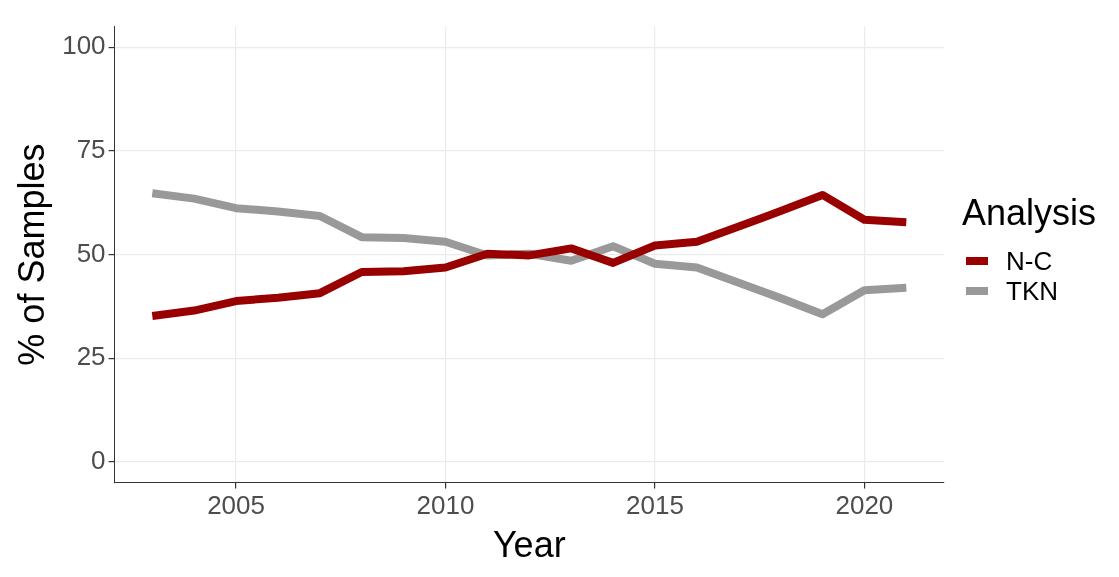 This screenshot has height=577, width=1119. What do you see at coordinates (91, 356) in the screenshot?
I see `y-tick-label: 25` at bounding box center [91, 356].